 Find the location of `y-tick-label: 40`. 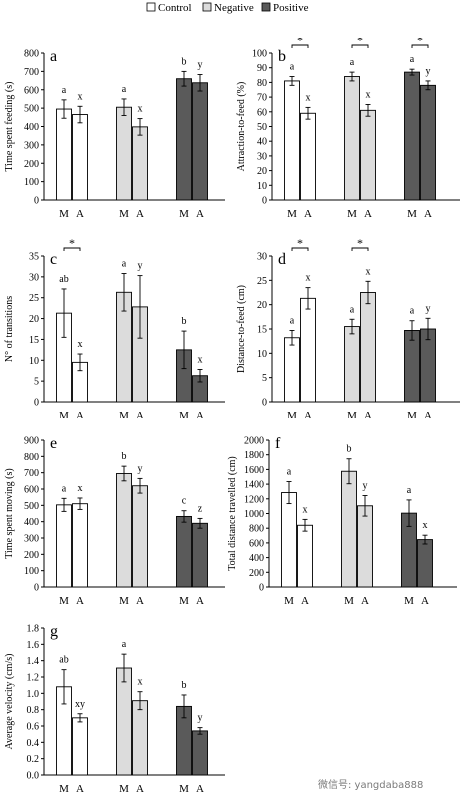

y-tick-label: 40 is located at coordinates (262, 142).